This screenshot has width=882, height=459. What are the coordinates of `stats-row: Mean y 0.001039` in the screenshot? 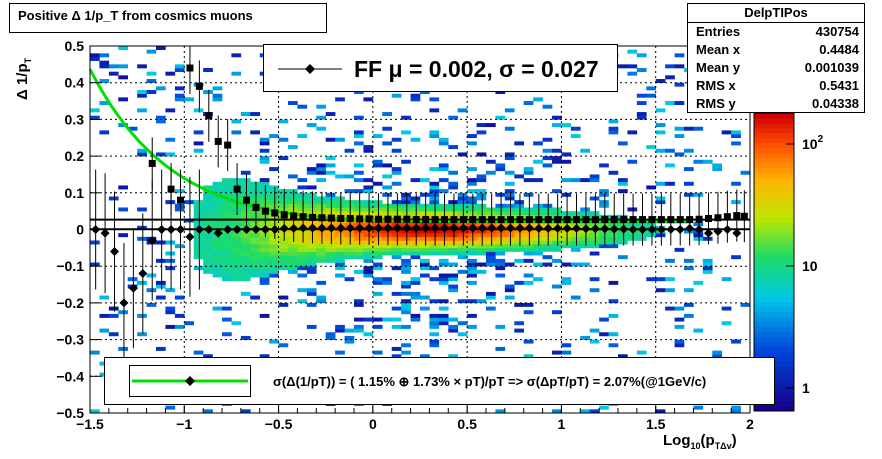 It's located at (776, 68).